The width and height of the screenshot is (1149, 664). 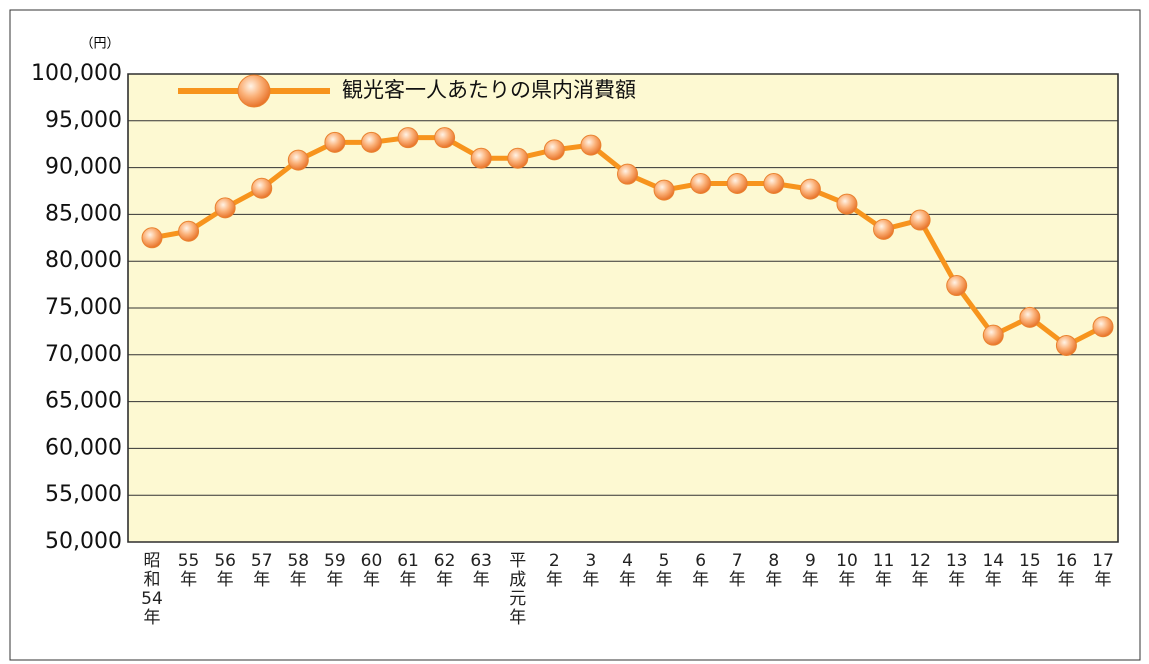 I want to click on x-tick-label: 62年, so click(x=444, y=570).